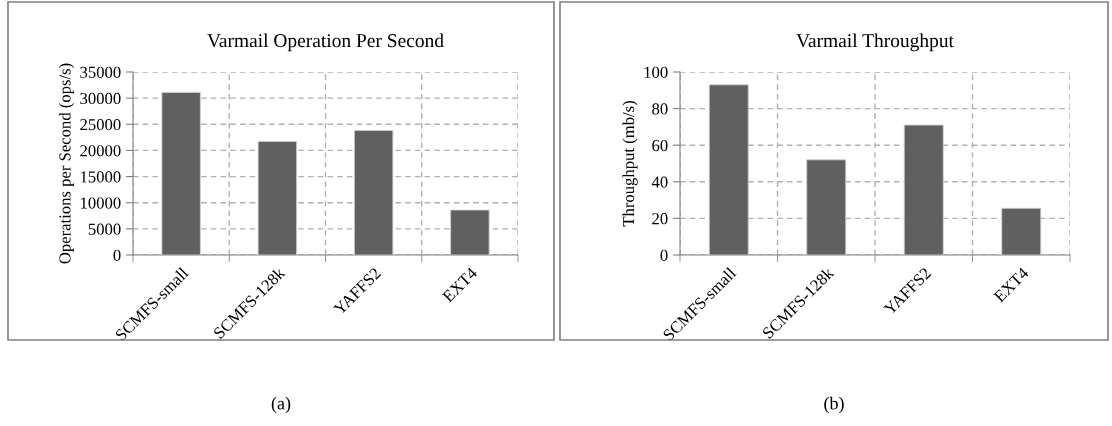  I want to click on y-tick-label: 60, so click(660, 145).